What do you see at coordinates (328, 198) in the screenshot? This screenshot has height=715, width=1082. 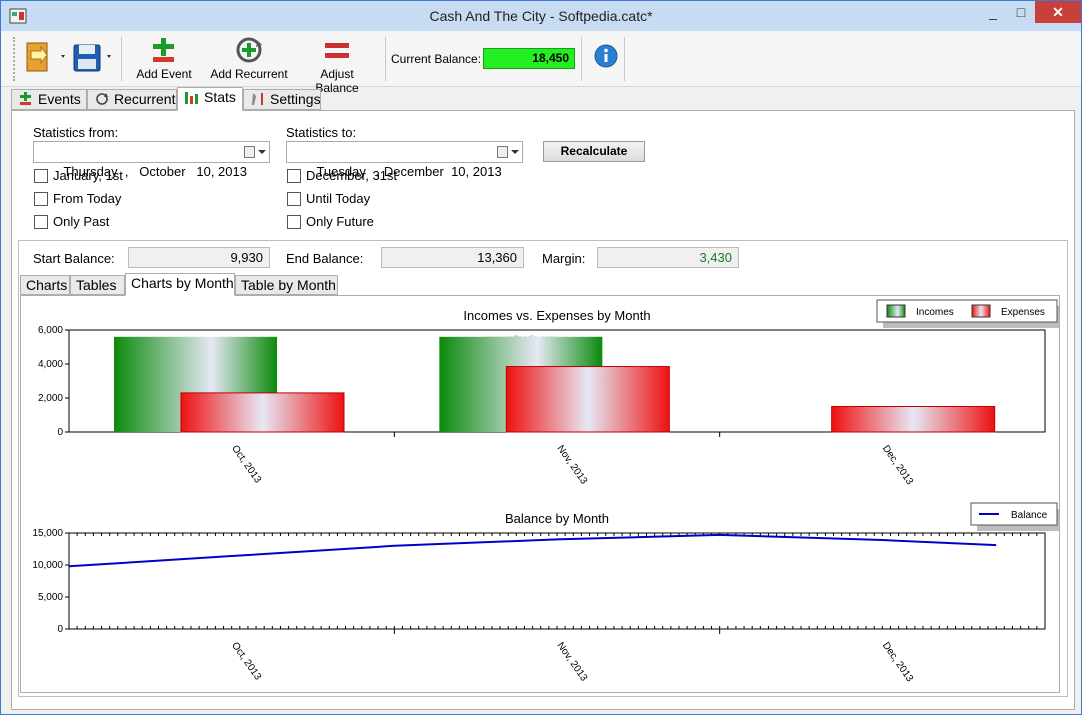 I see `until-today-checkbox: Until Today` at bounding box center [328, 198].